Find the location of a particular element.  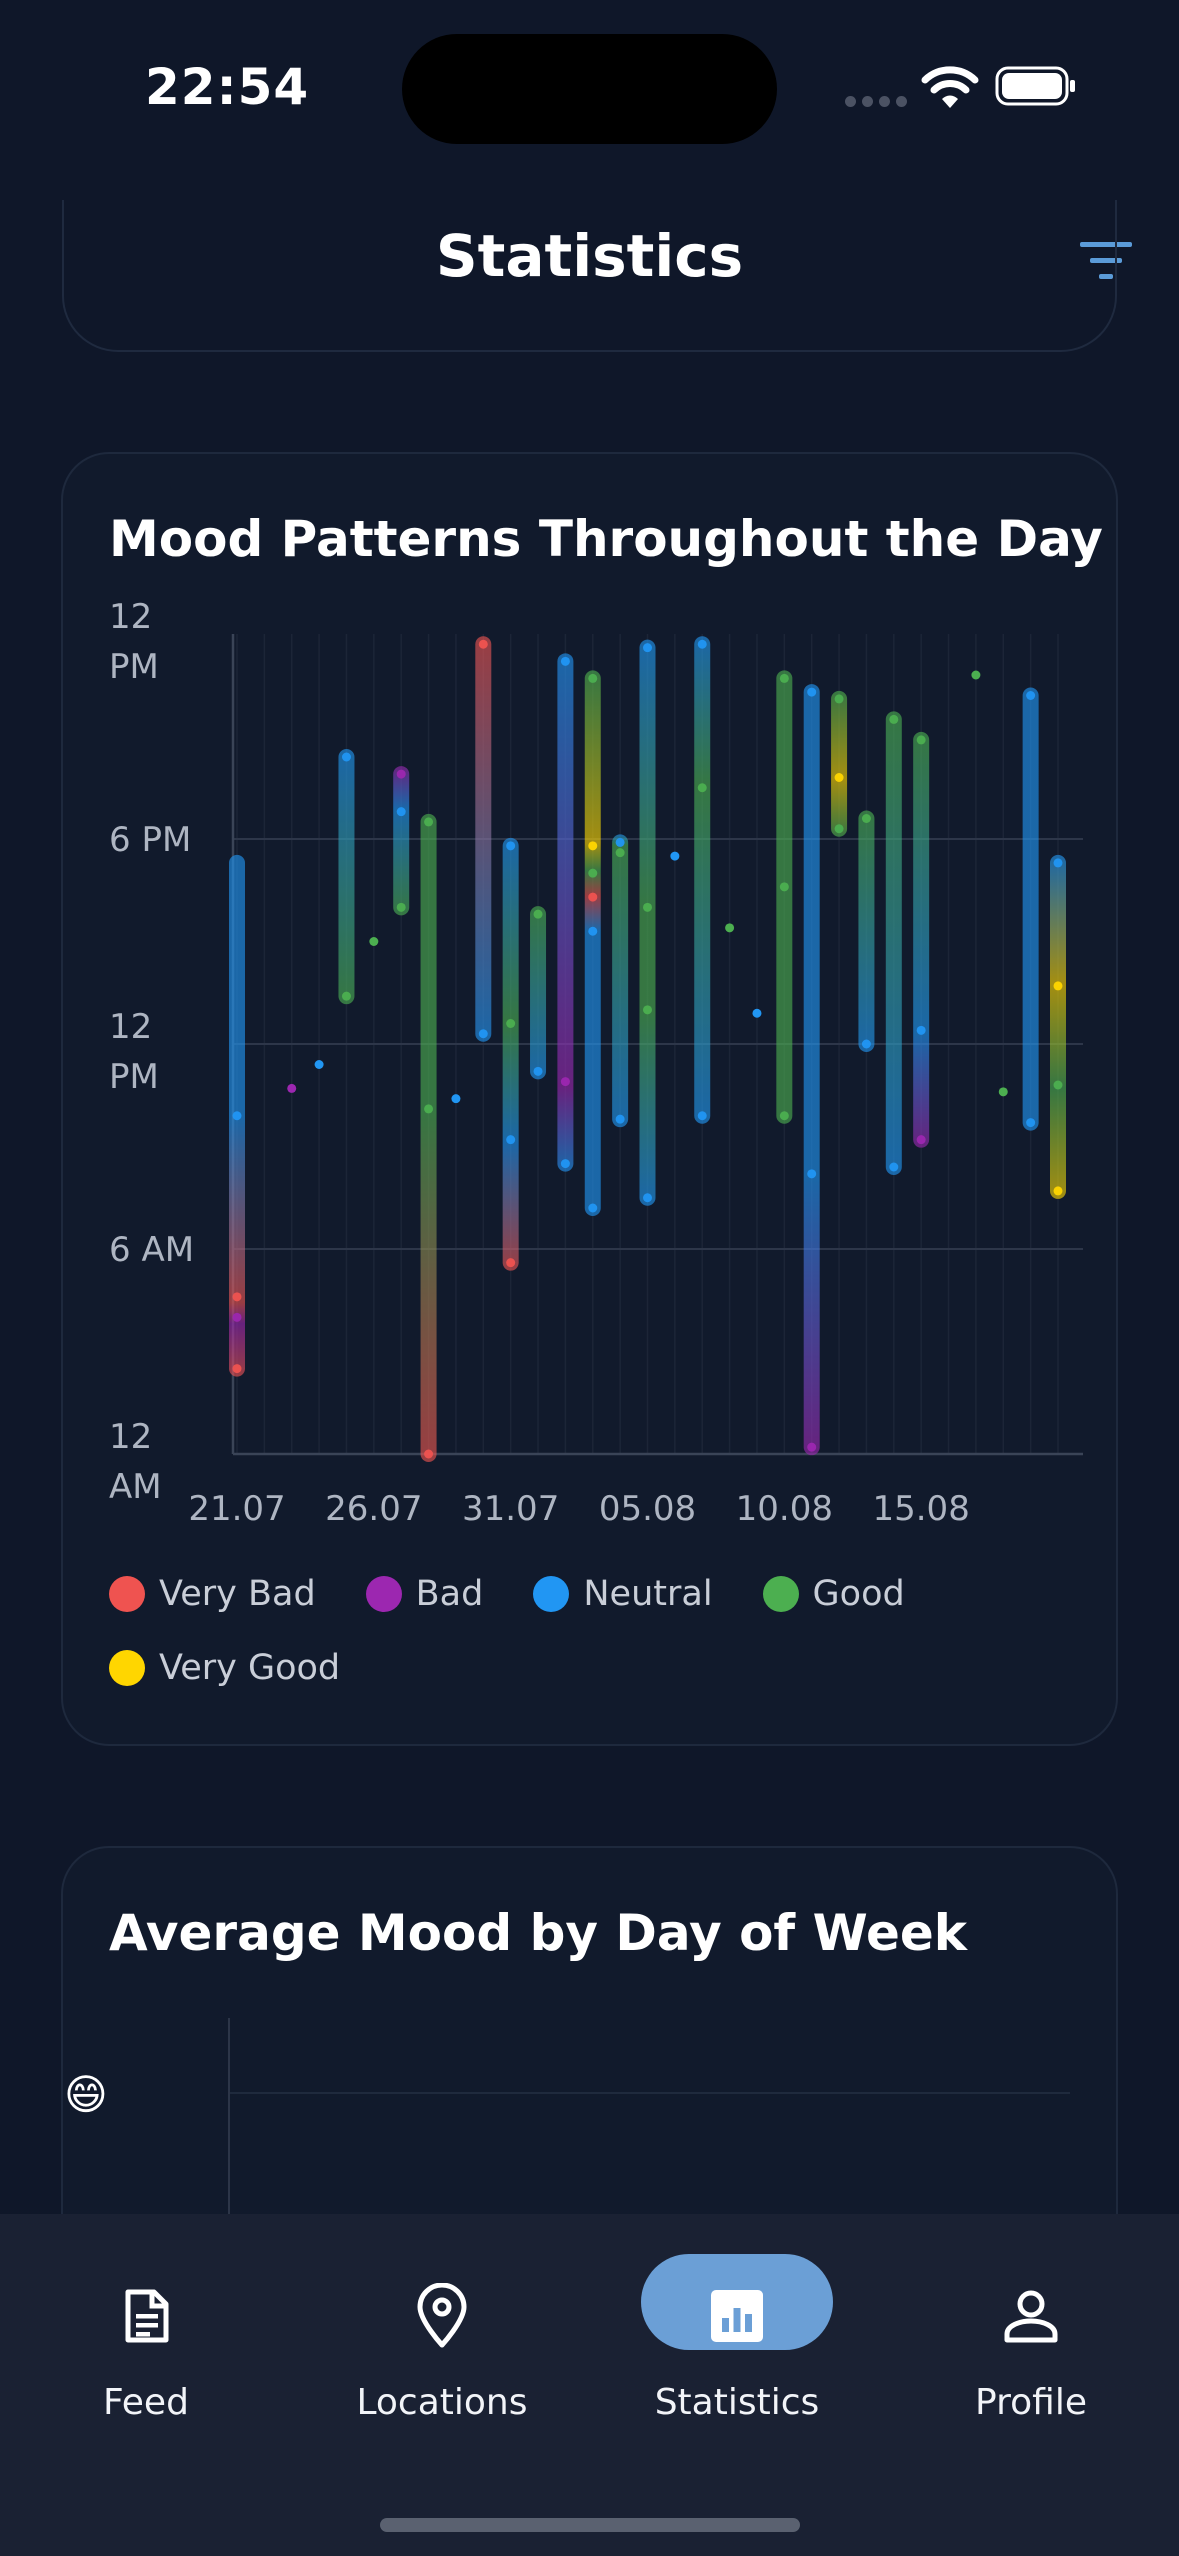

status-bar: 22:54 is located at coordinates (589, 85).